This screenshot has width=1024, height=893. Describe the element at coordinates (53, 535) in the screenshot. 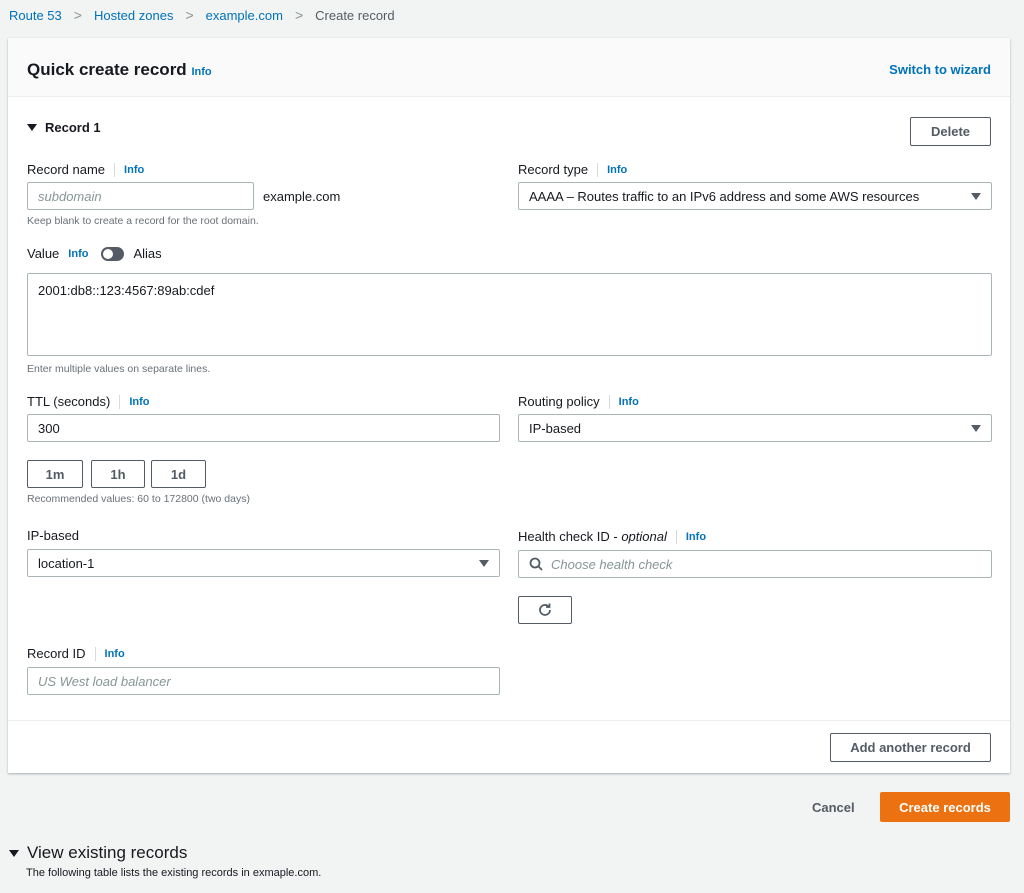

I see `ip-based-label: IP-based` at that location.